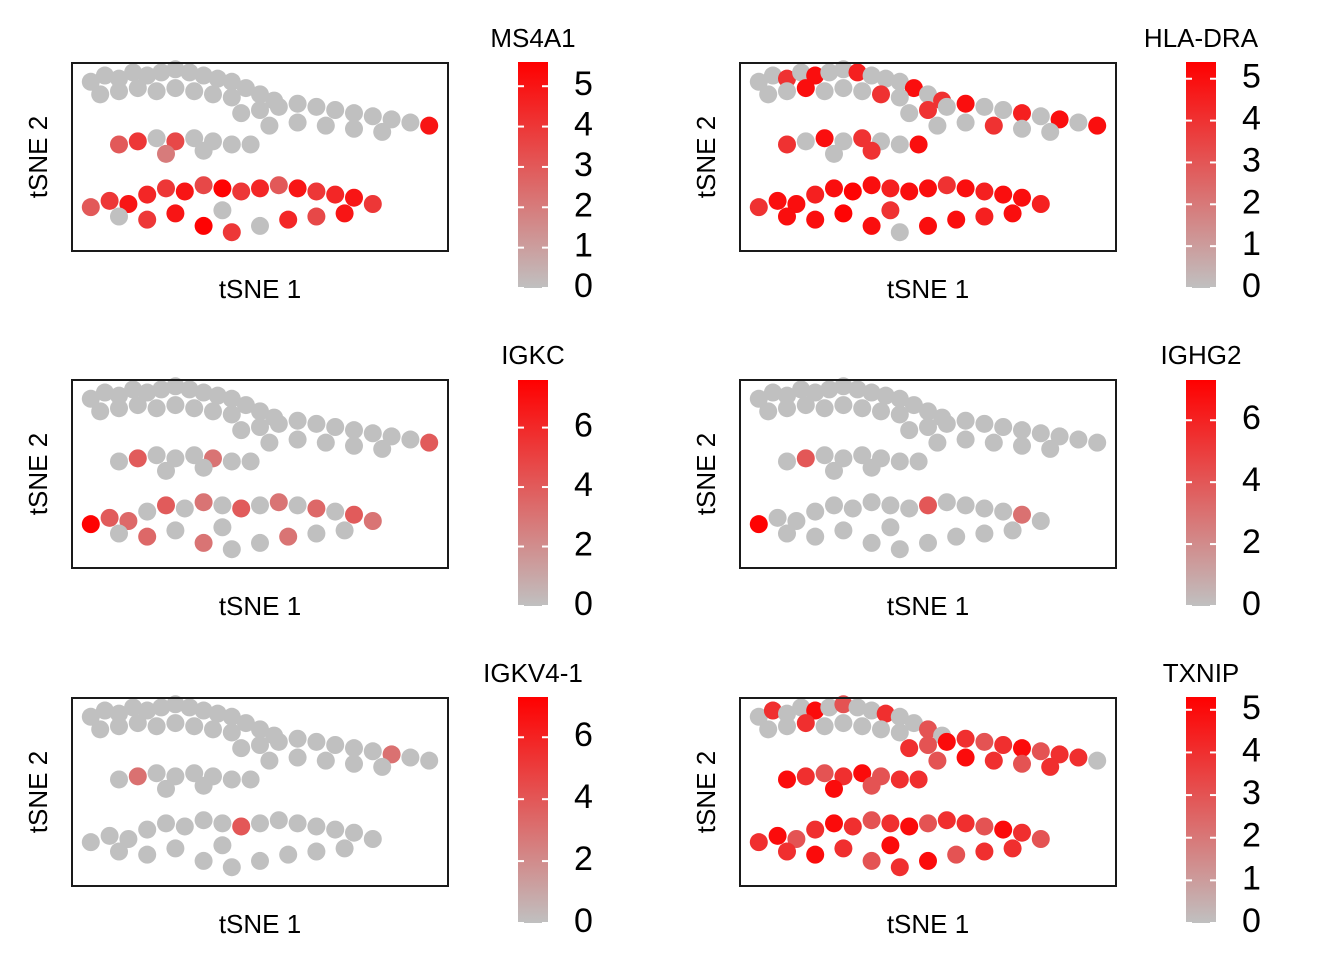 The width and height of the screenshot is (1344, 965). I want to click on x-axis-label: tSNE 1, so click(260, 606).